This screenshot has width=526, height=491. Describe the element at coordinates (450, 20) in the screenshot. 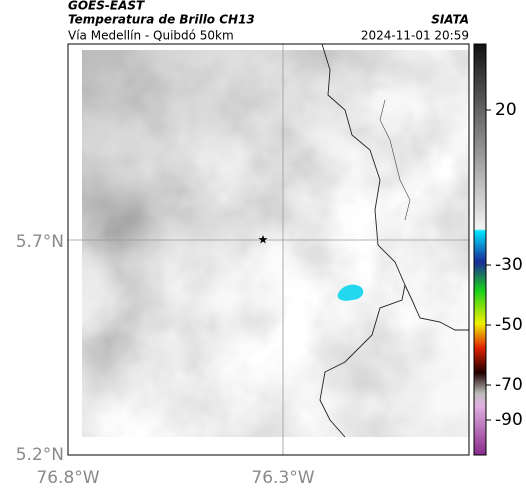

I see `source: SIATA` at that location.